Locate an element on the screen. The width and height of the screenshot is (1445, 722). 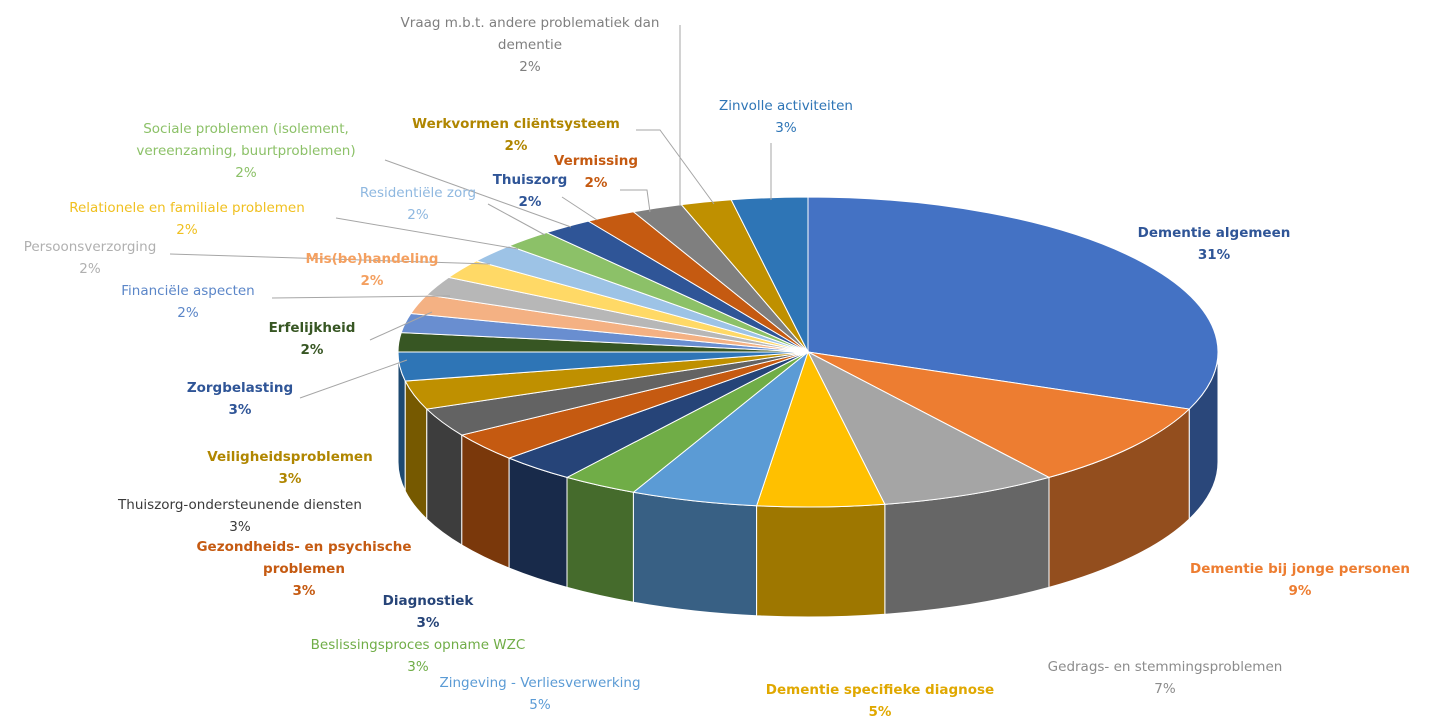
data-label-category: Relationele en familiale problemen is located at coordinates (187, 208).